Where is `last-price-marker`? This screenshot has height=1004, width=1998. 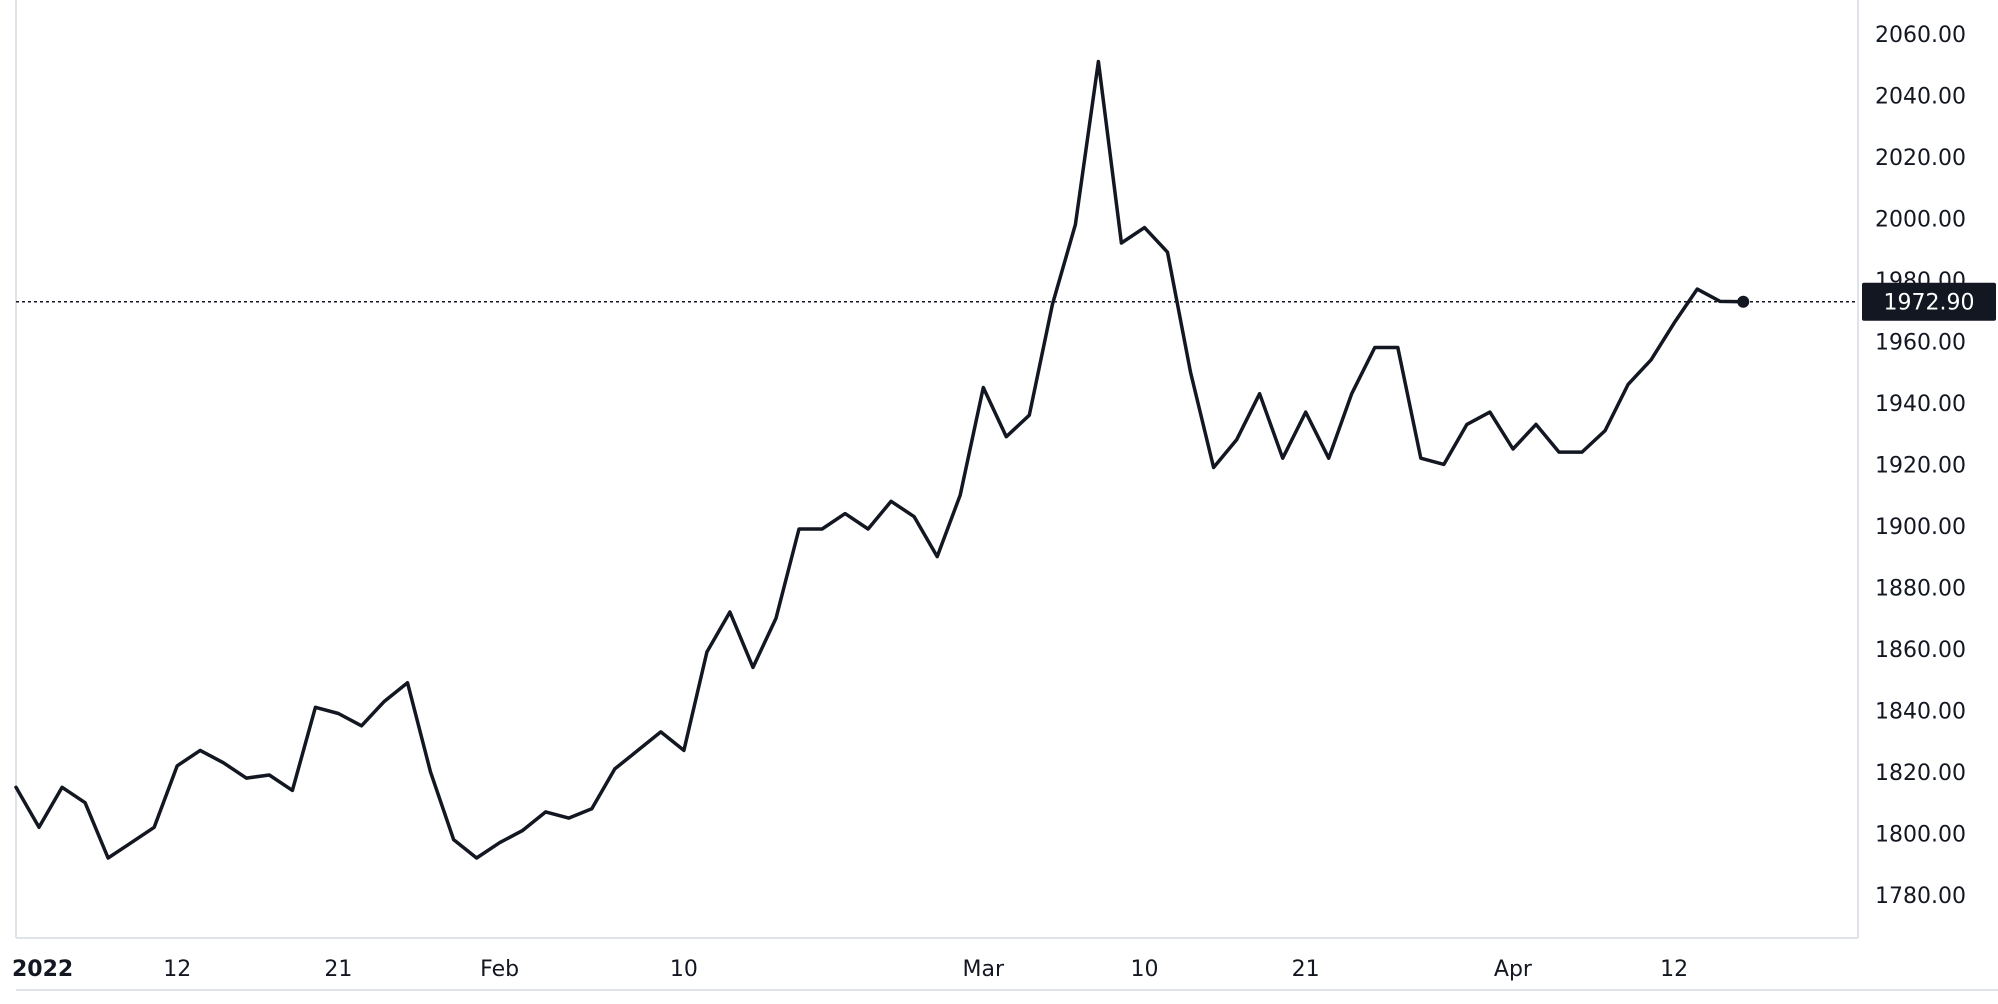
last-price-marker is located at coordinates (1743, 301).